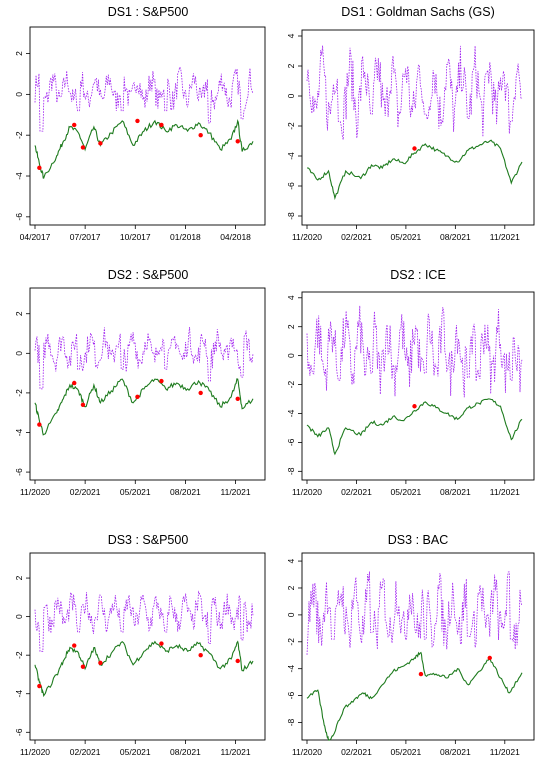 The height and width of the screenshot is (767, 550). What do you see at coordinates (185, 237) in the screenshot?
I see `x-tick-label: 01/2018` at bounding box center [185, 237].